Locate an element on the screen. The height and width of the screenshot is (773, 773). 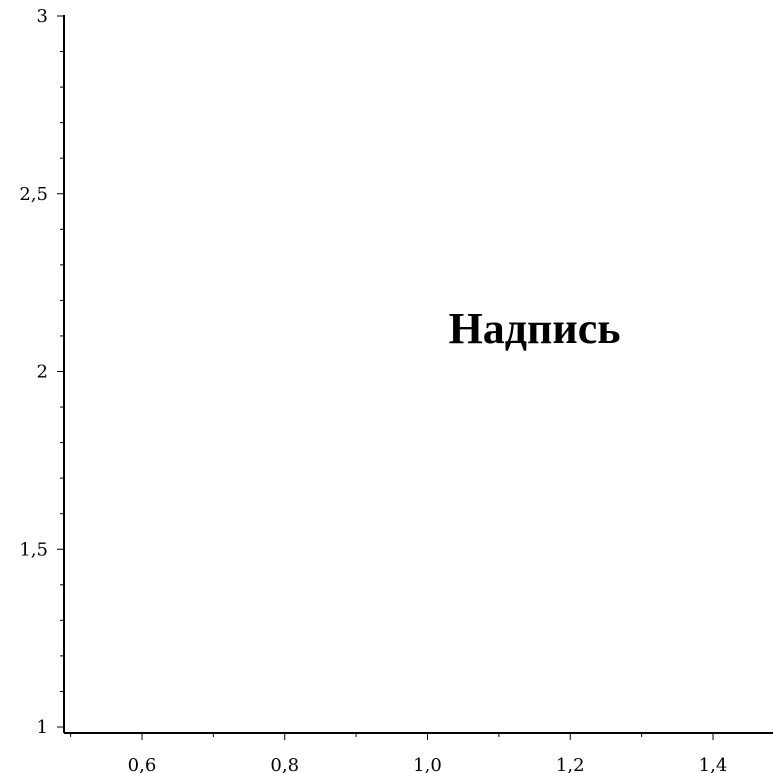
y-tick-label: 3 is located at coordinates (42, 16).